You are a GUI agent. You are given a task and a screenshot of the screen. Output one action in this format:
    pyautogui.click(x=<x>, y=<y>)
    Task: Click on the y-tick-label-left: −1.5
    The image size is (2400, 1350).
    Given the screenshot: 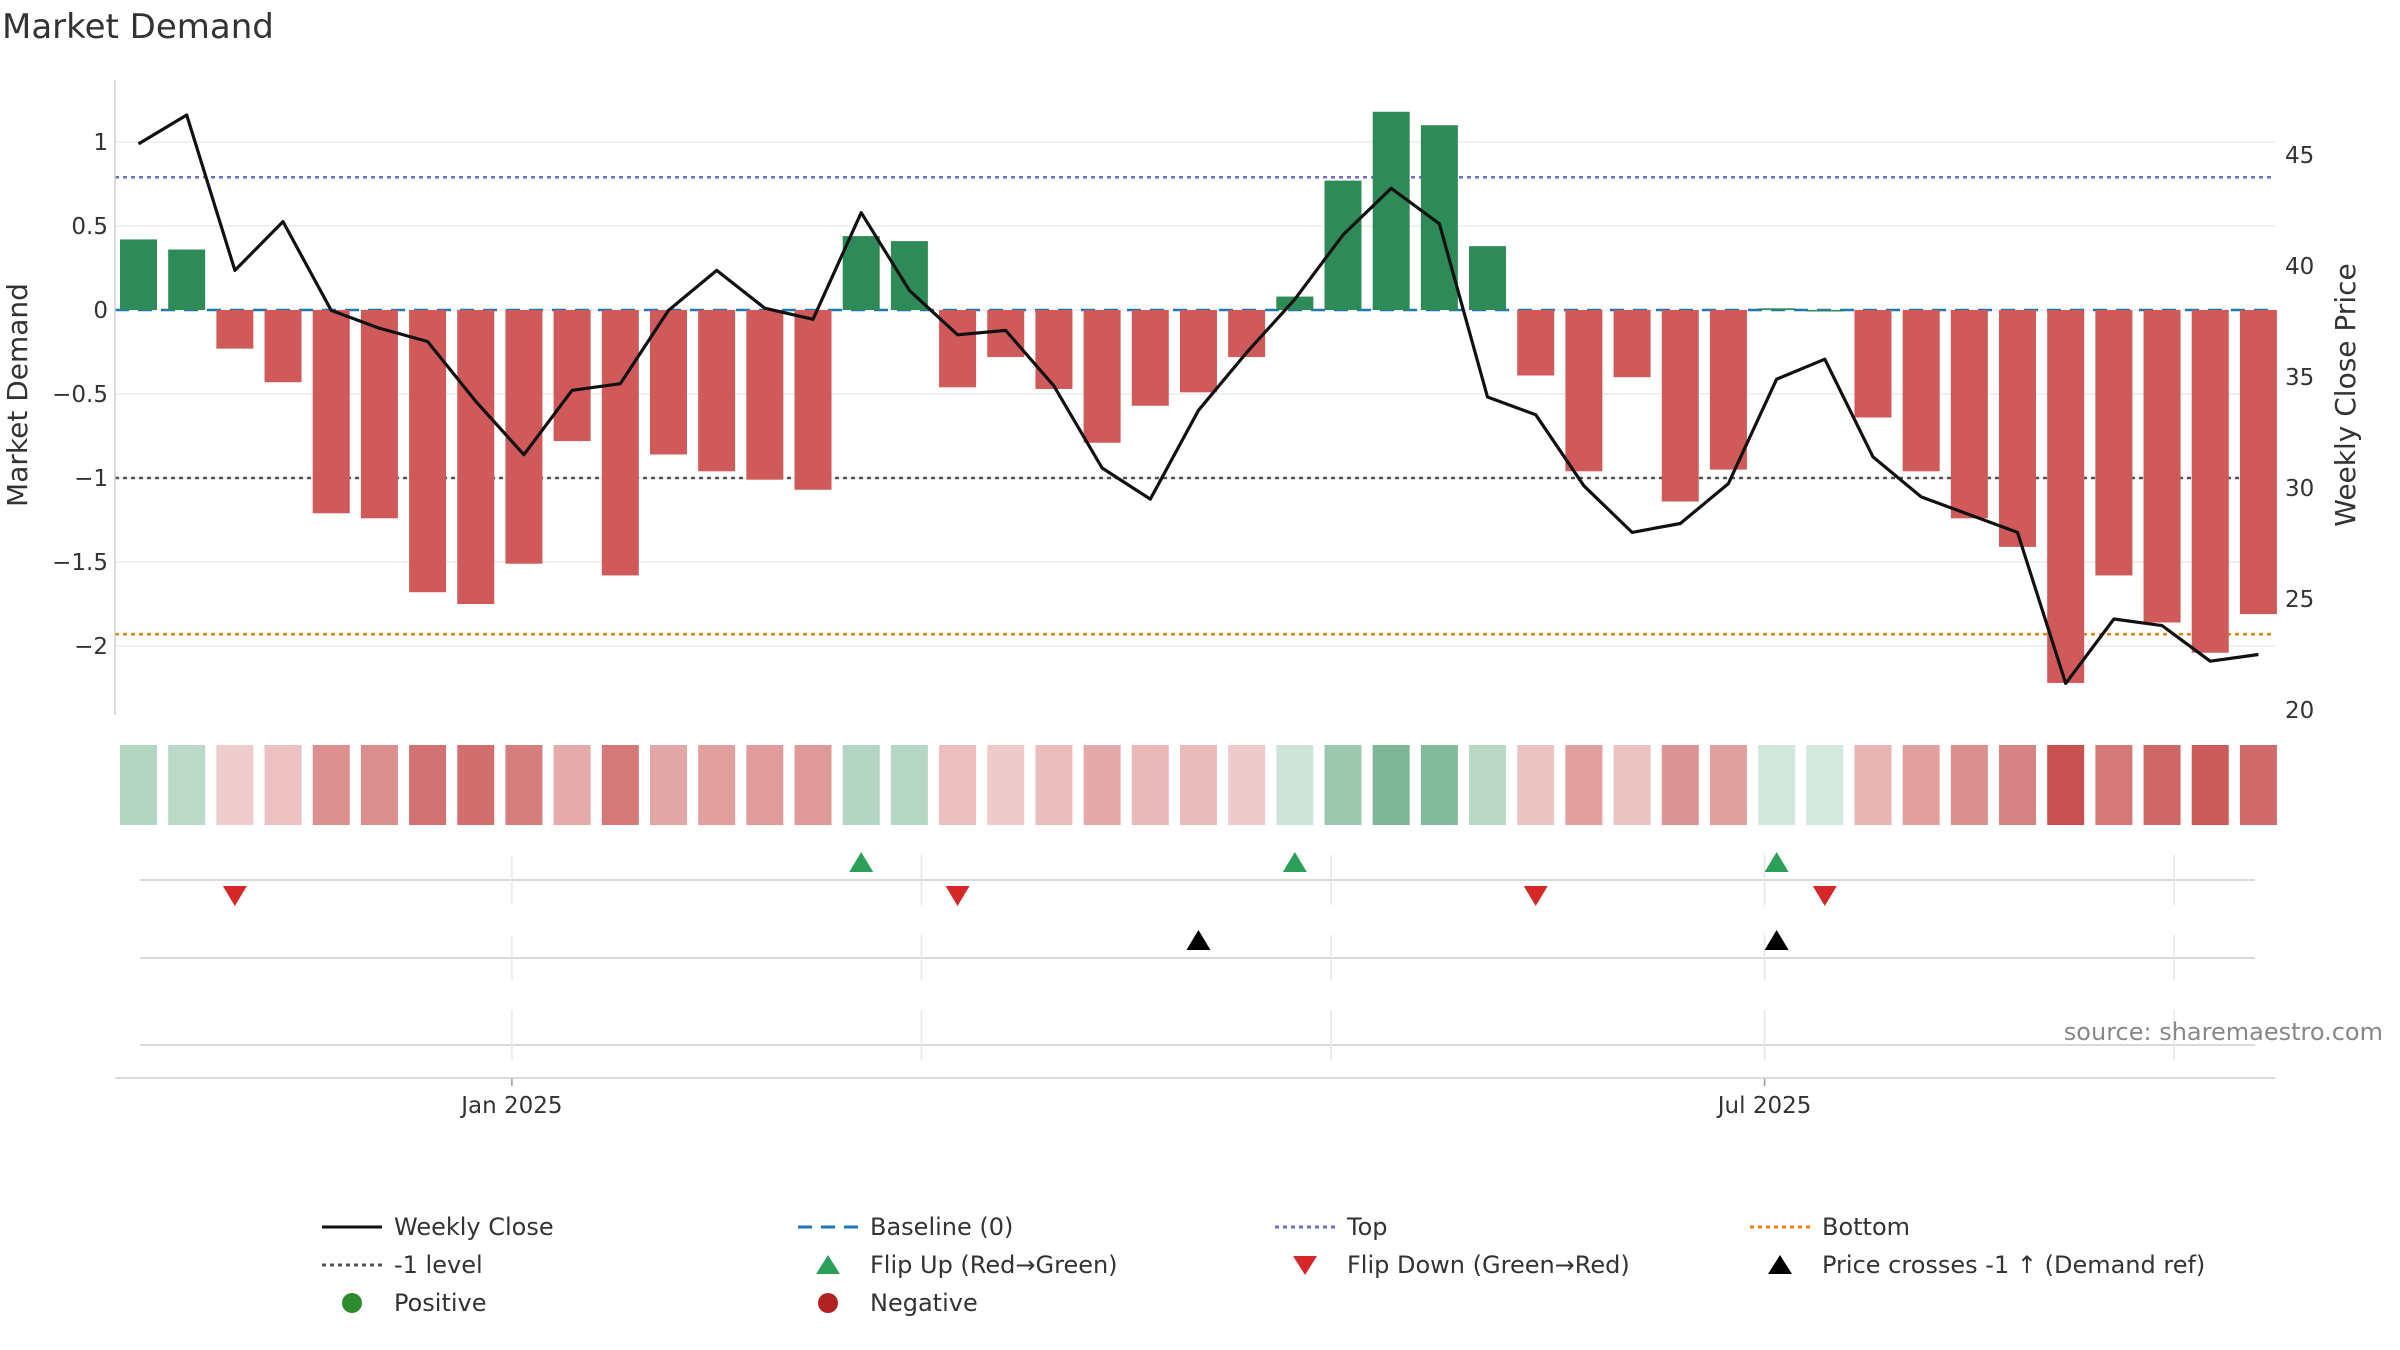 What is the action you would take?
    pyautogui.click(x=80, y=563)
    